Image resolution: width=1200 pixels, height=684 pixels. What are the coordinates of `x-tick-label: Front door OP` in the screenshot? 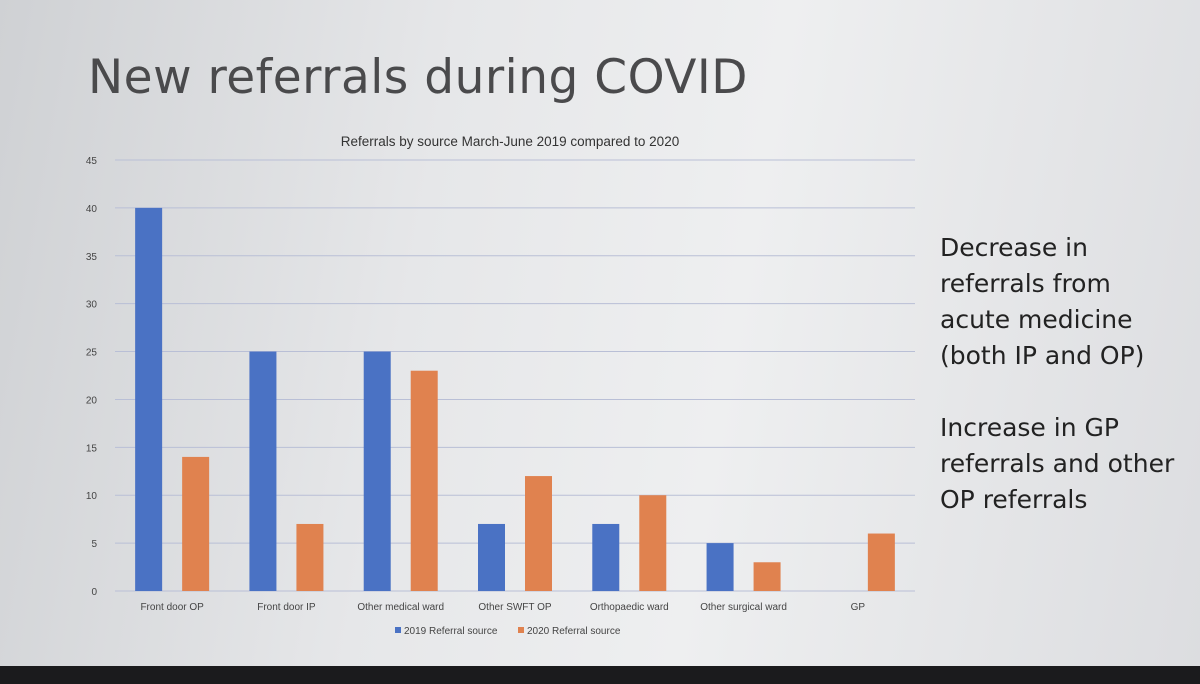 It's located at (172, 607).